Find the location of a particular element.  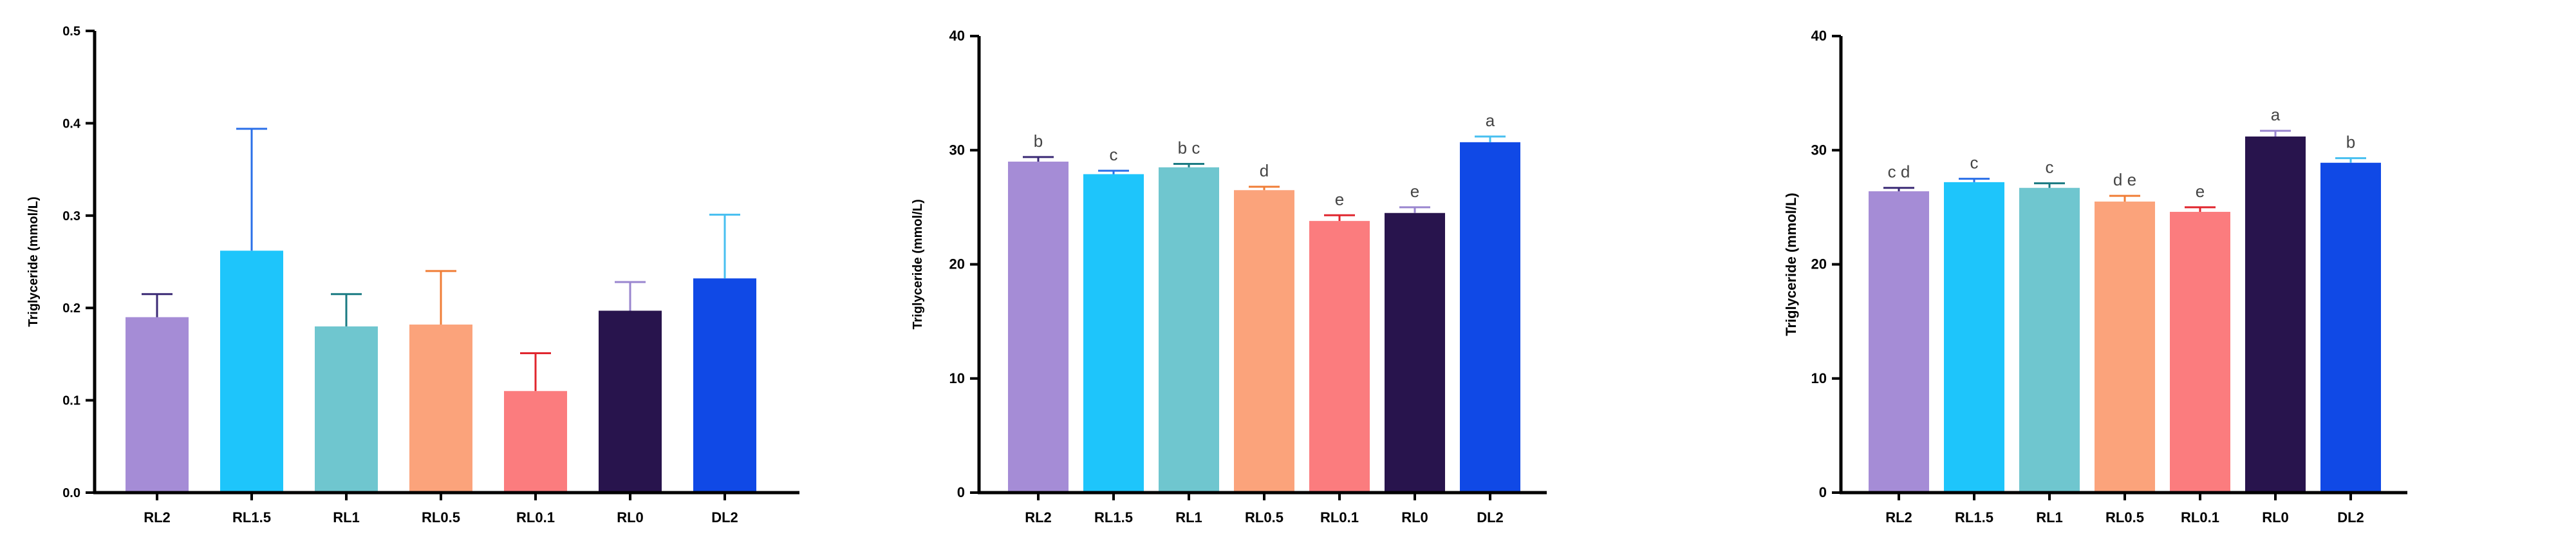

significance-label: d is located at coordinates (1264, 170).